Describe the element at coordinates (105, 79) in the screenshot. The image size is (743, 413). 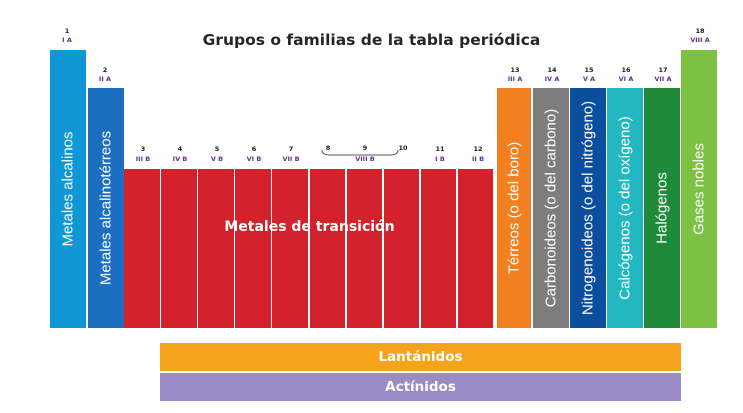
I see `group-2-roman: II A` at that location.